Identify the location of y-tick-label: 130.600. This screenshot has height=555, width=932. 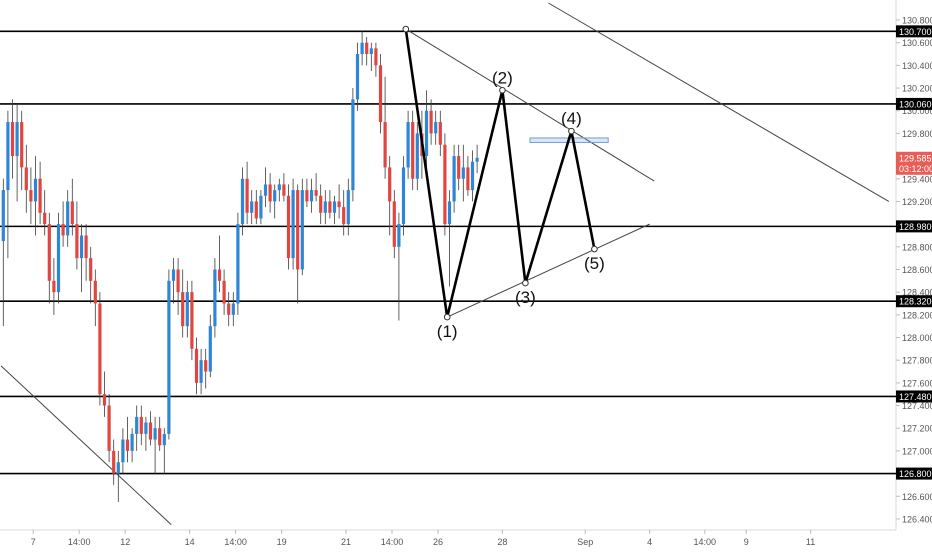
(917, 43).